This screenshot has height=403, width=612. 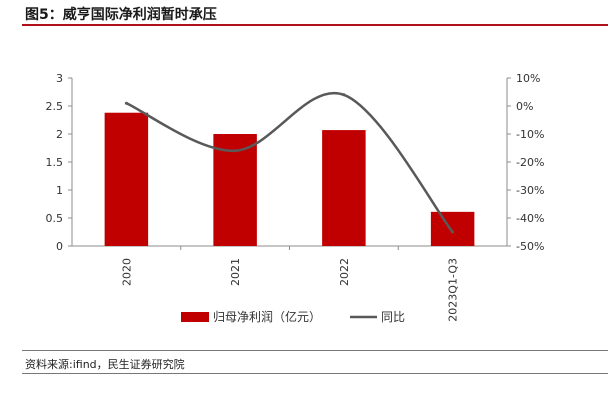 I want to click on figure-title: 图5：威亨国际净利润暂时承压, so click(x=121, y=15).